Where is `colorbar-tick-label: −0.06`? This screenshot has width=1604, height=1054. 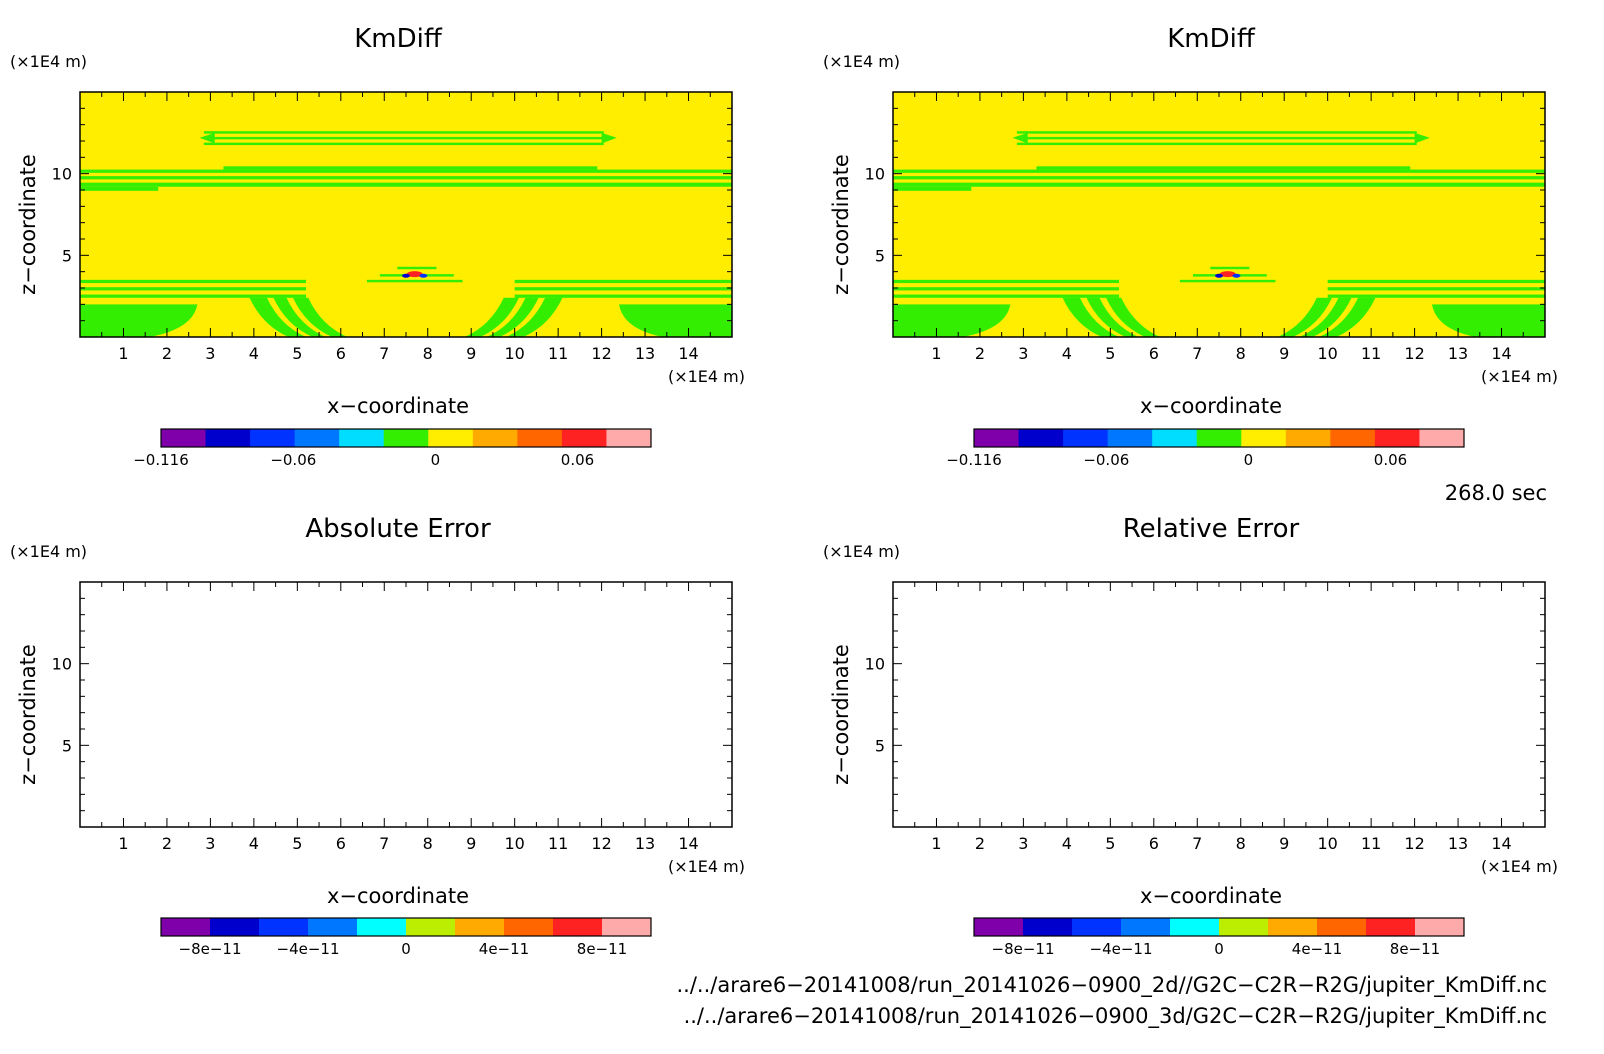
colorbar-tick-label: −0.06 is located at coordinates (1106, 460).